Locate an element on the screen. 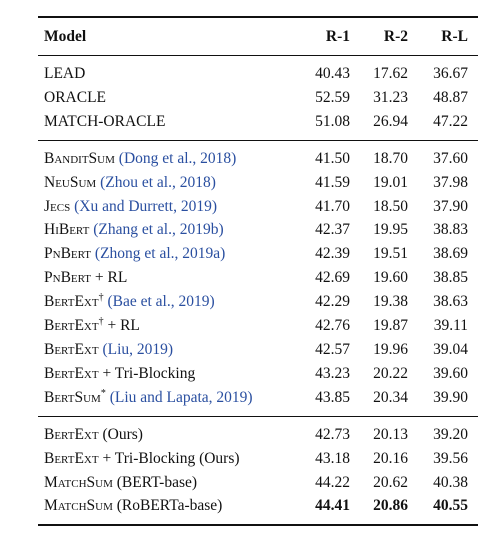  model-name: LEAD is located at coordinates (65, 73).